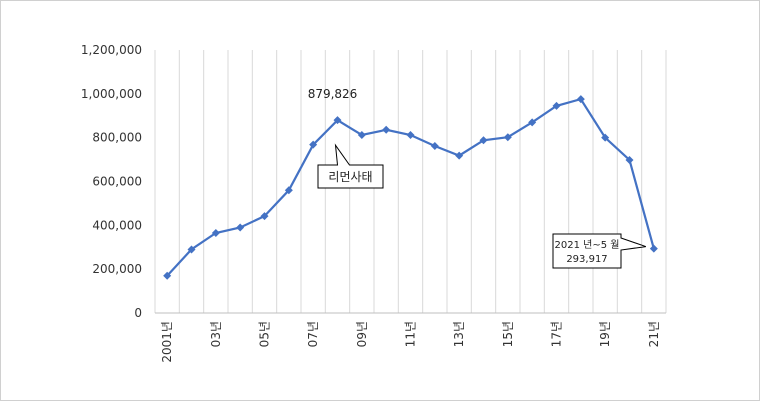 The height and width of the screenshot is (401, 760). Describe the element at coordinates (350, 177) in the screenshot. I see `lehman-callout-label: 리먼사태` at that location.